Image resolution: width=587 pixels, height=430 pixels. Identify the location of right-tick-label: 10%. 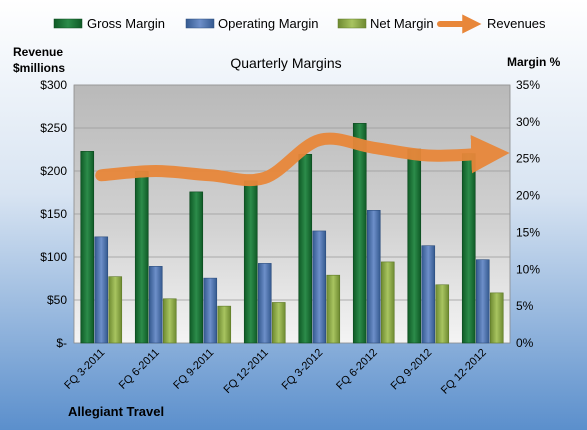
(528, 269).